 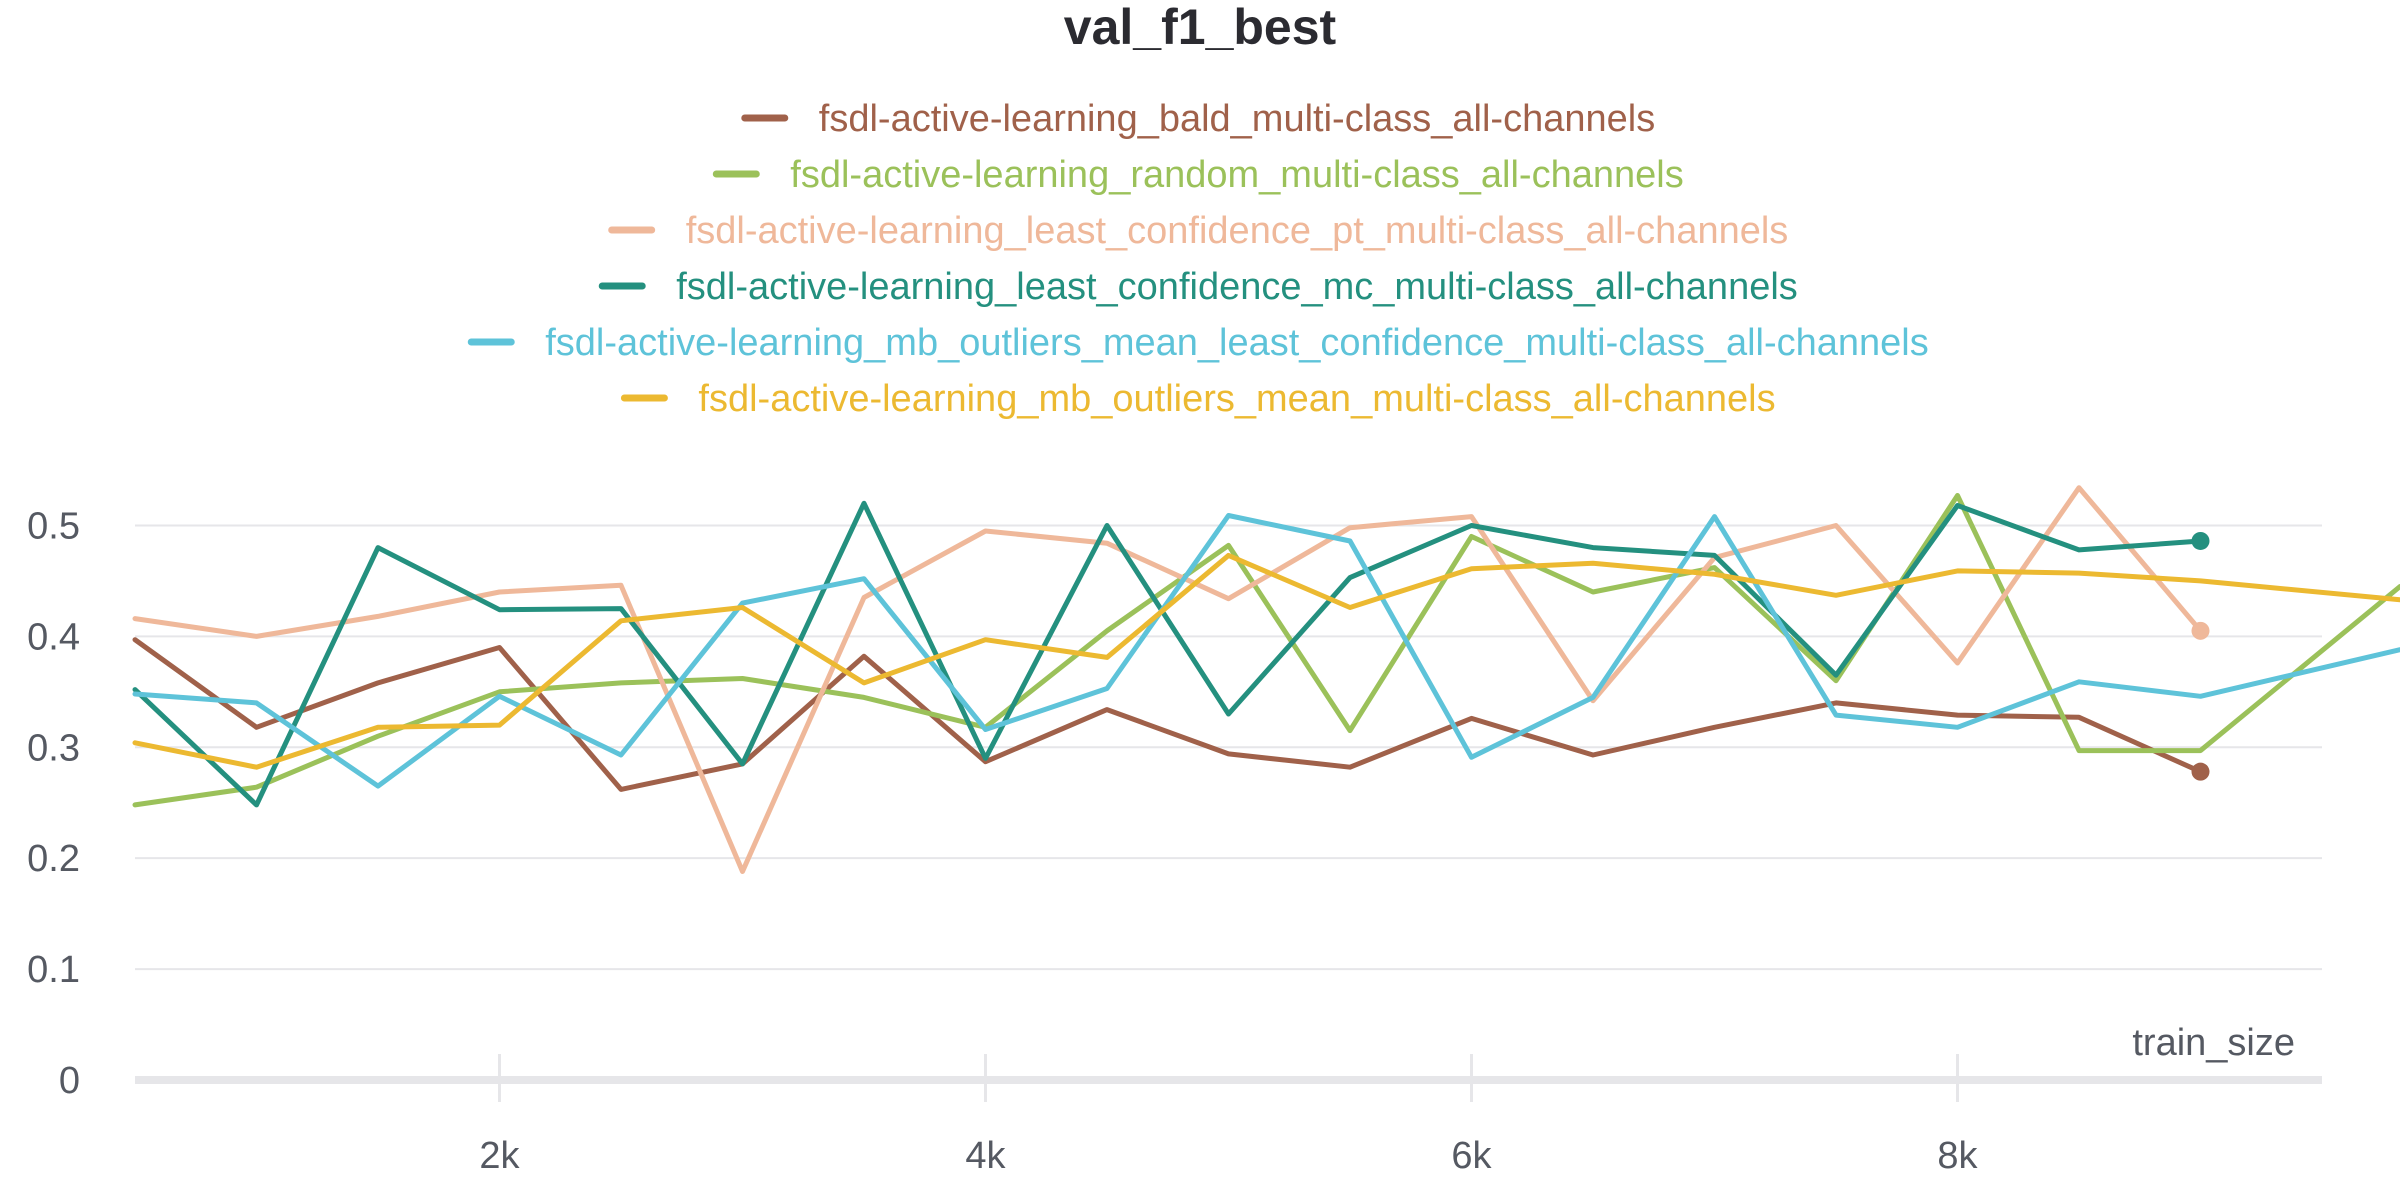 What do you see at coordinates (1228, 1115) in the screenshot?
I see `x-axis: 2k 4k 6k 8k` at bounding box center [1228, 1115].